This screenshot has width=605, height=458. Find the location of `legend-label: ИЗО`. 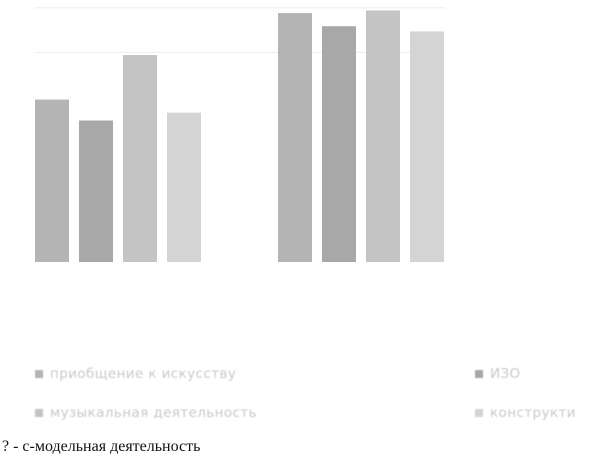

legend-label: ИЗО is located at coordinates (505, 374).